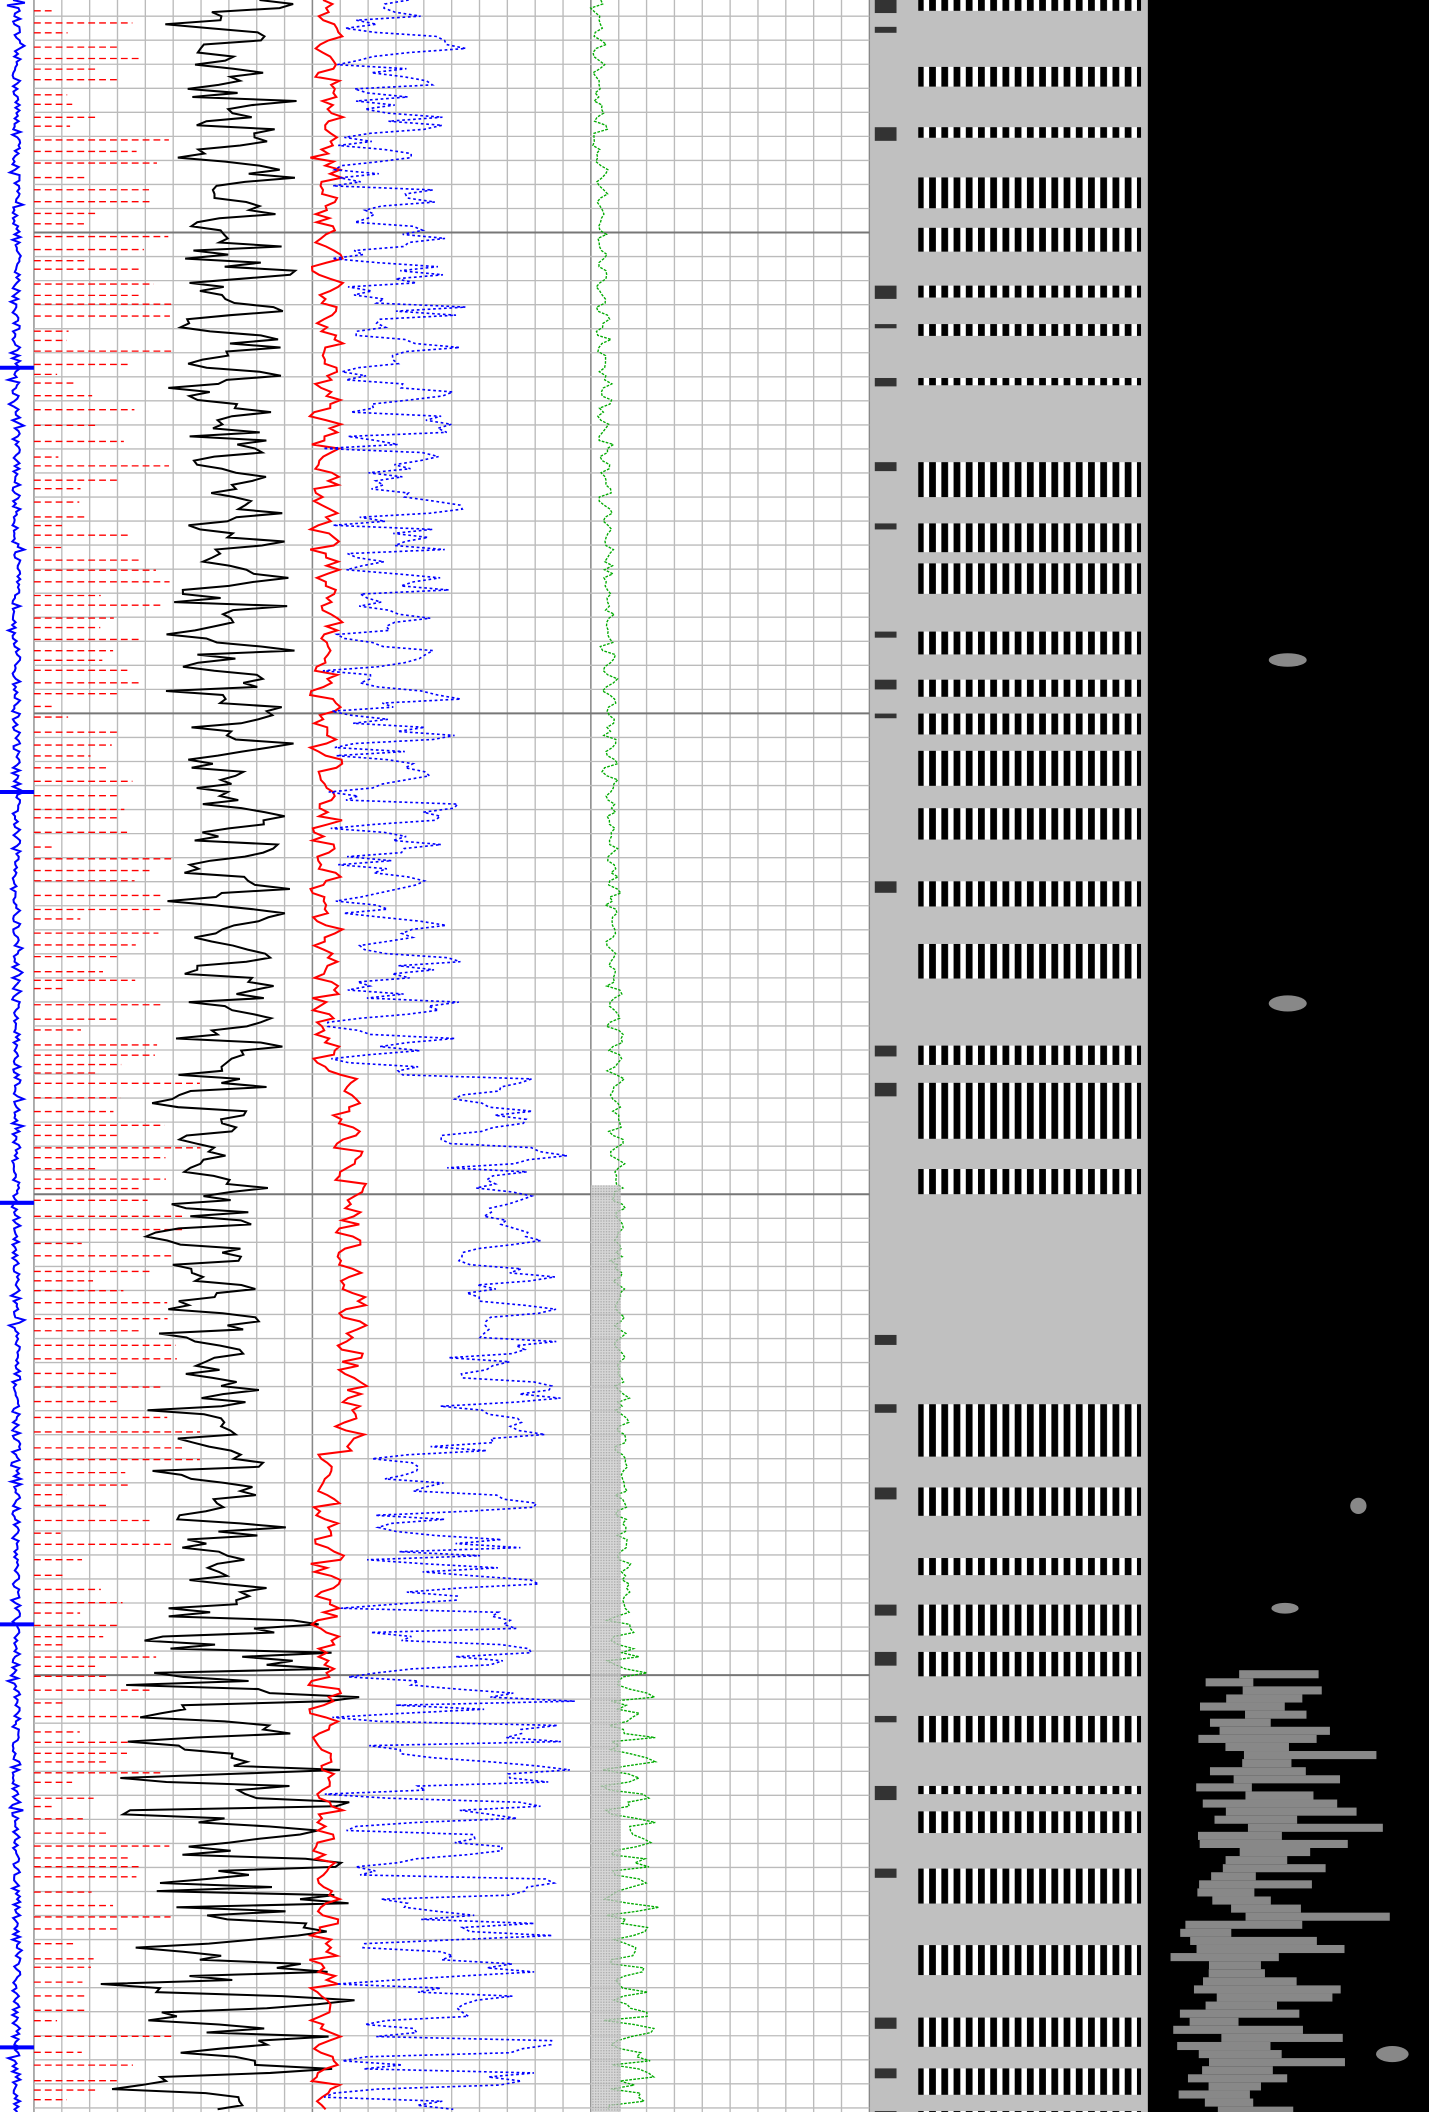 This screenshot has height=2112, width=1429. I want to click on gamma-curve, so click(16, 1056).